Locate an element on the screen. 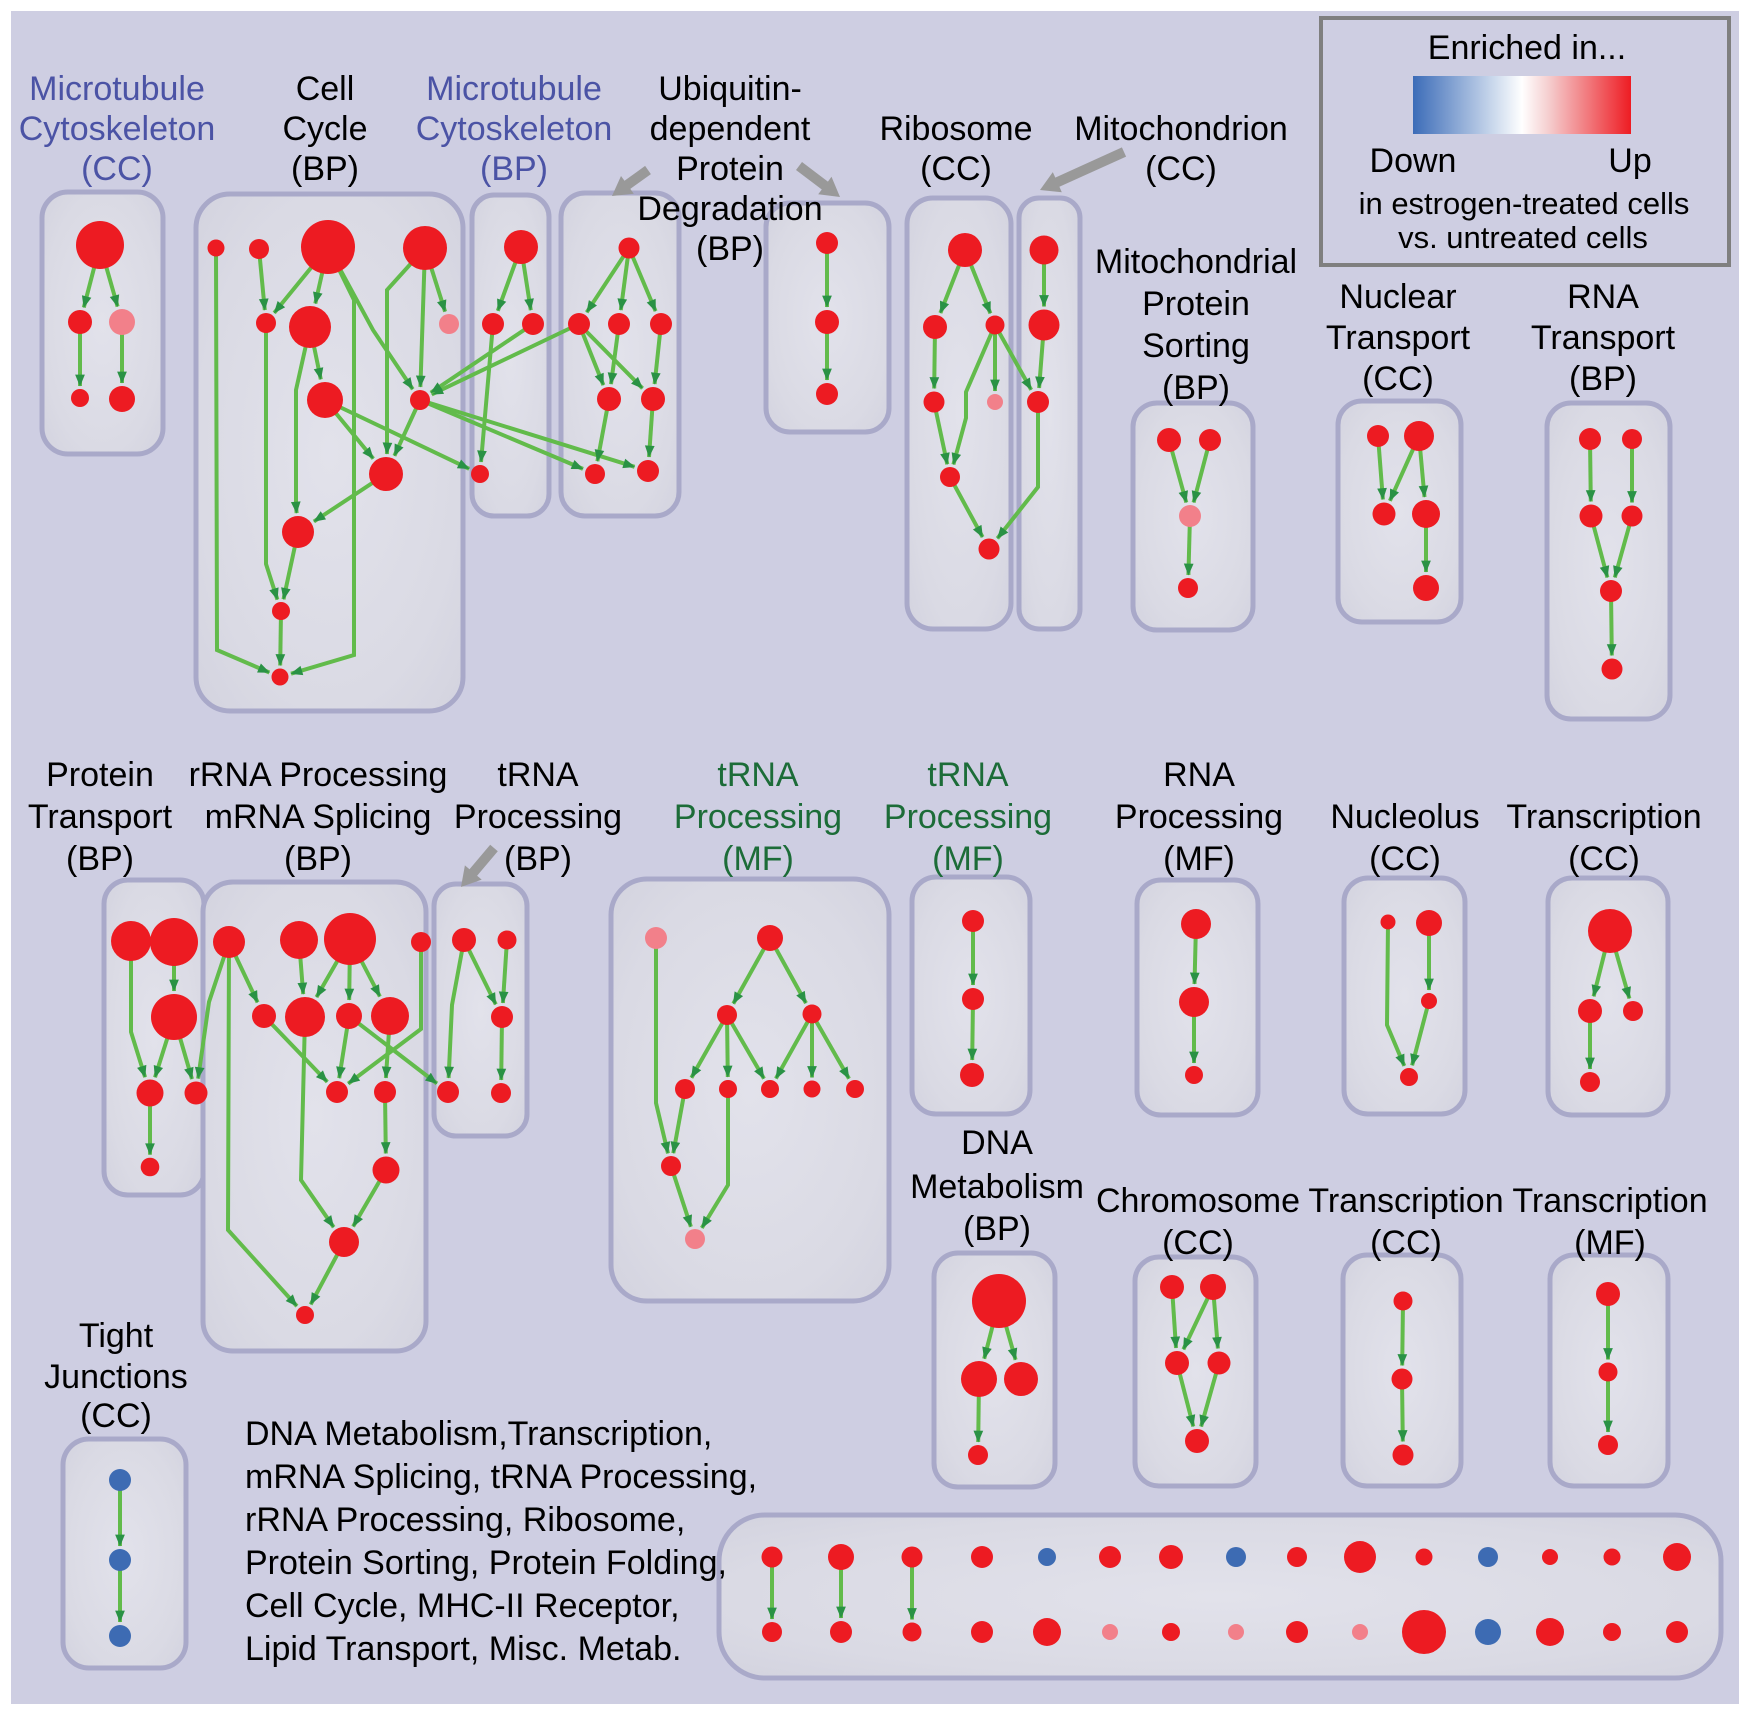  svg-text: Down is located at coordinates (1413, 161).